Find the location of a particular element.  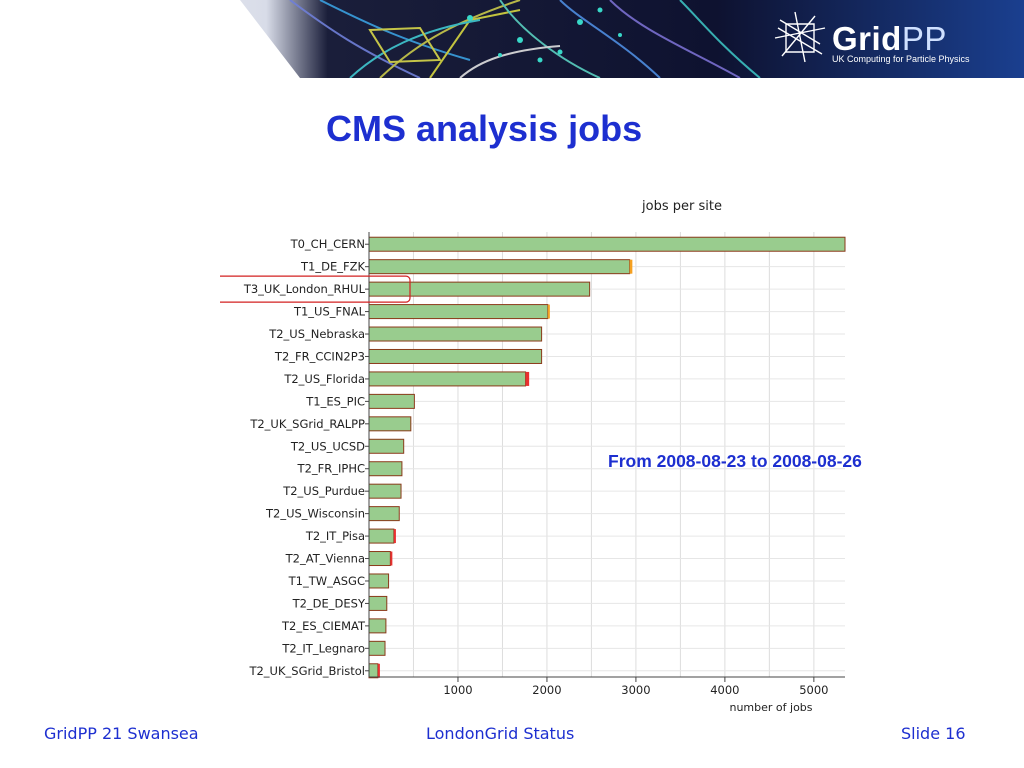

x-tick-label: 3000 is located at coordinates (635, 690).